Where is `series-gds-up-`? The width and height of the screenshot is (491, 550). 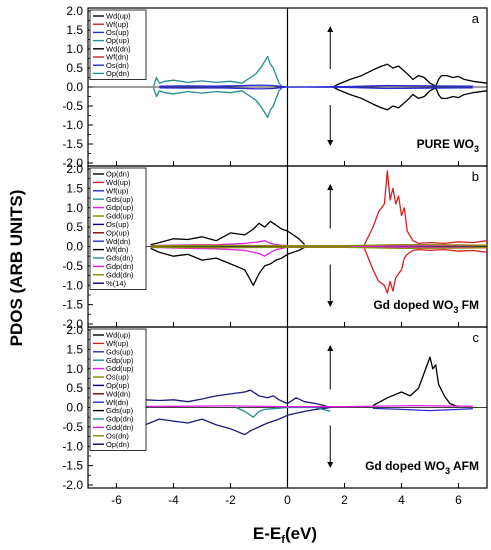 series-gds-up- is located at coordinates (283, 412).